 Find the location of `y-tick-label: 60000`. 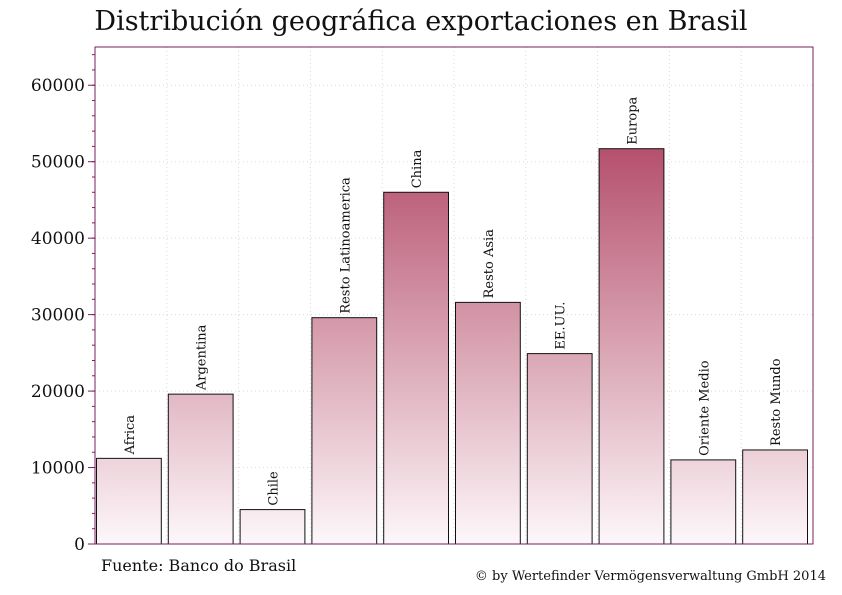

y-tick-label: 60000 is located at coordinates (58, 86).